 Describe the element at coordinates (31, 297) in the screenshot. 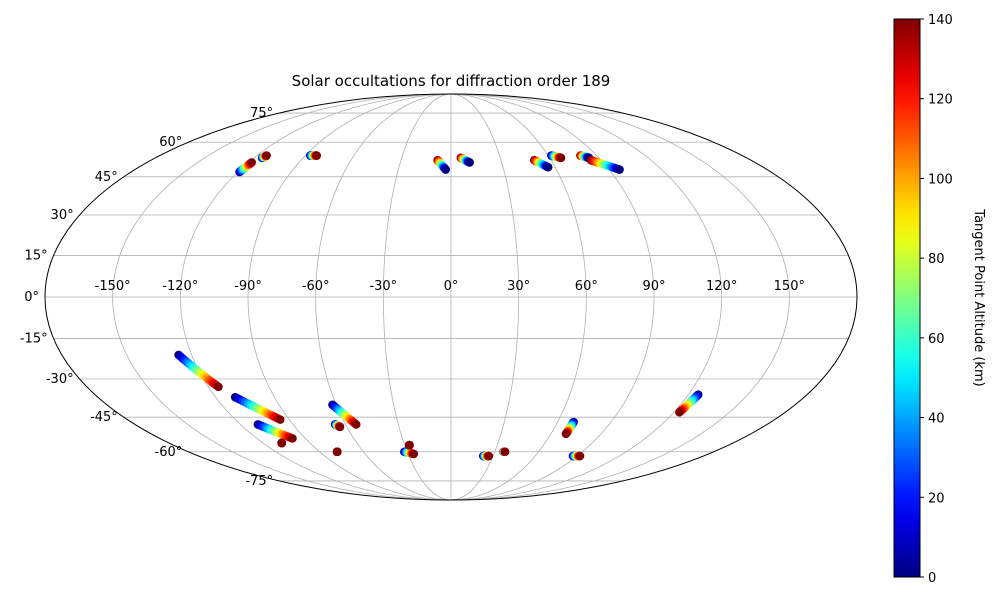

I see `y-tick-label: 0°` at that location.